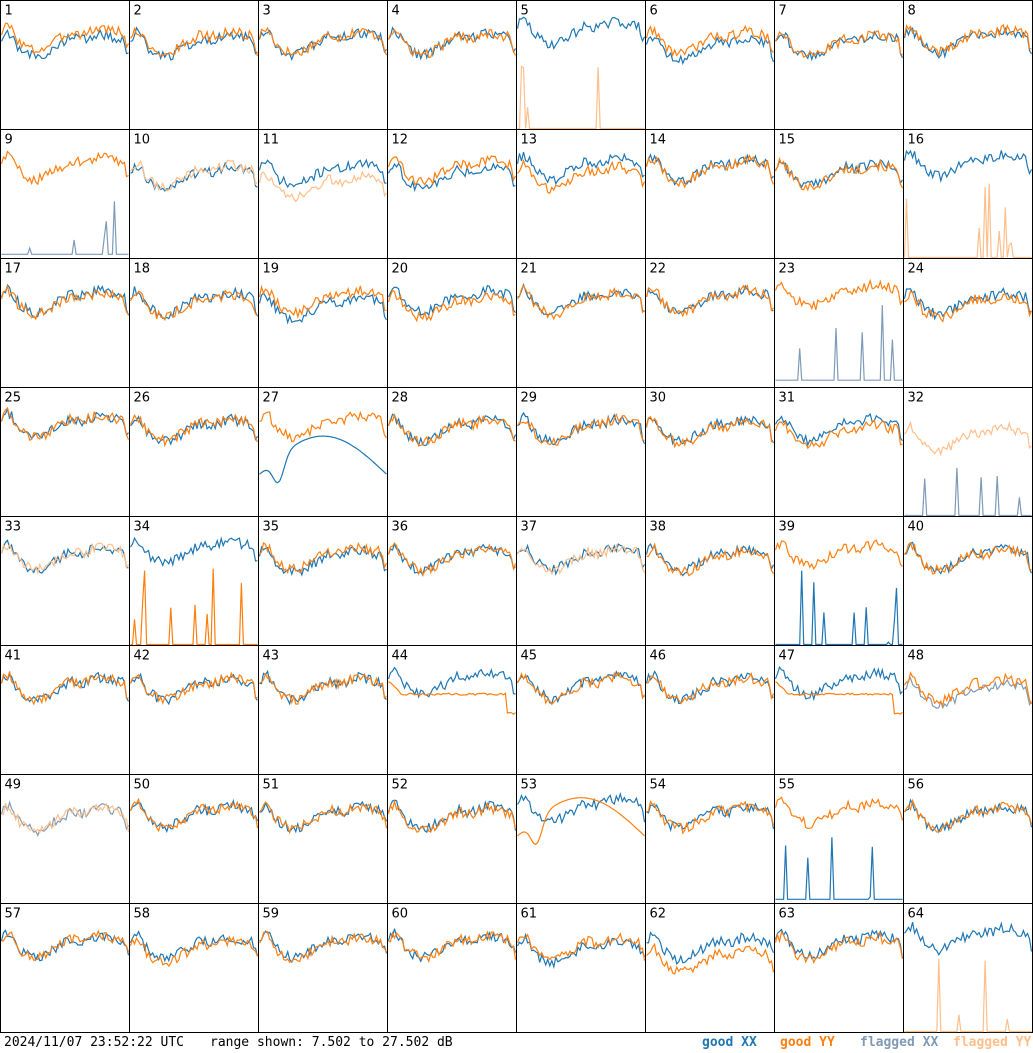  Describe the element at coordinates (65, 968) in the screenshot. I see `panel-57: 57` at that location.